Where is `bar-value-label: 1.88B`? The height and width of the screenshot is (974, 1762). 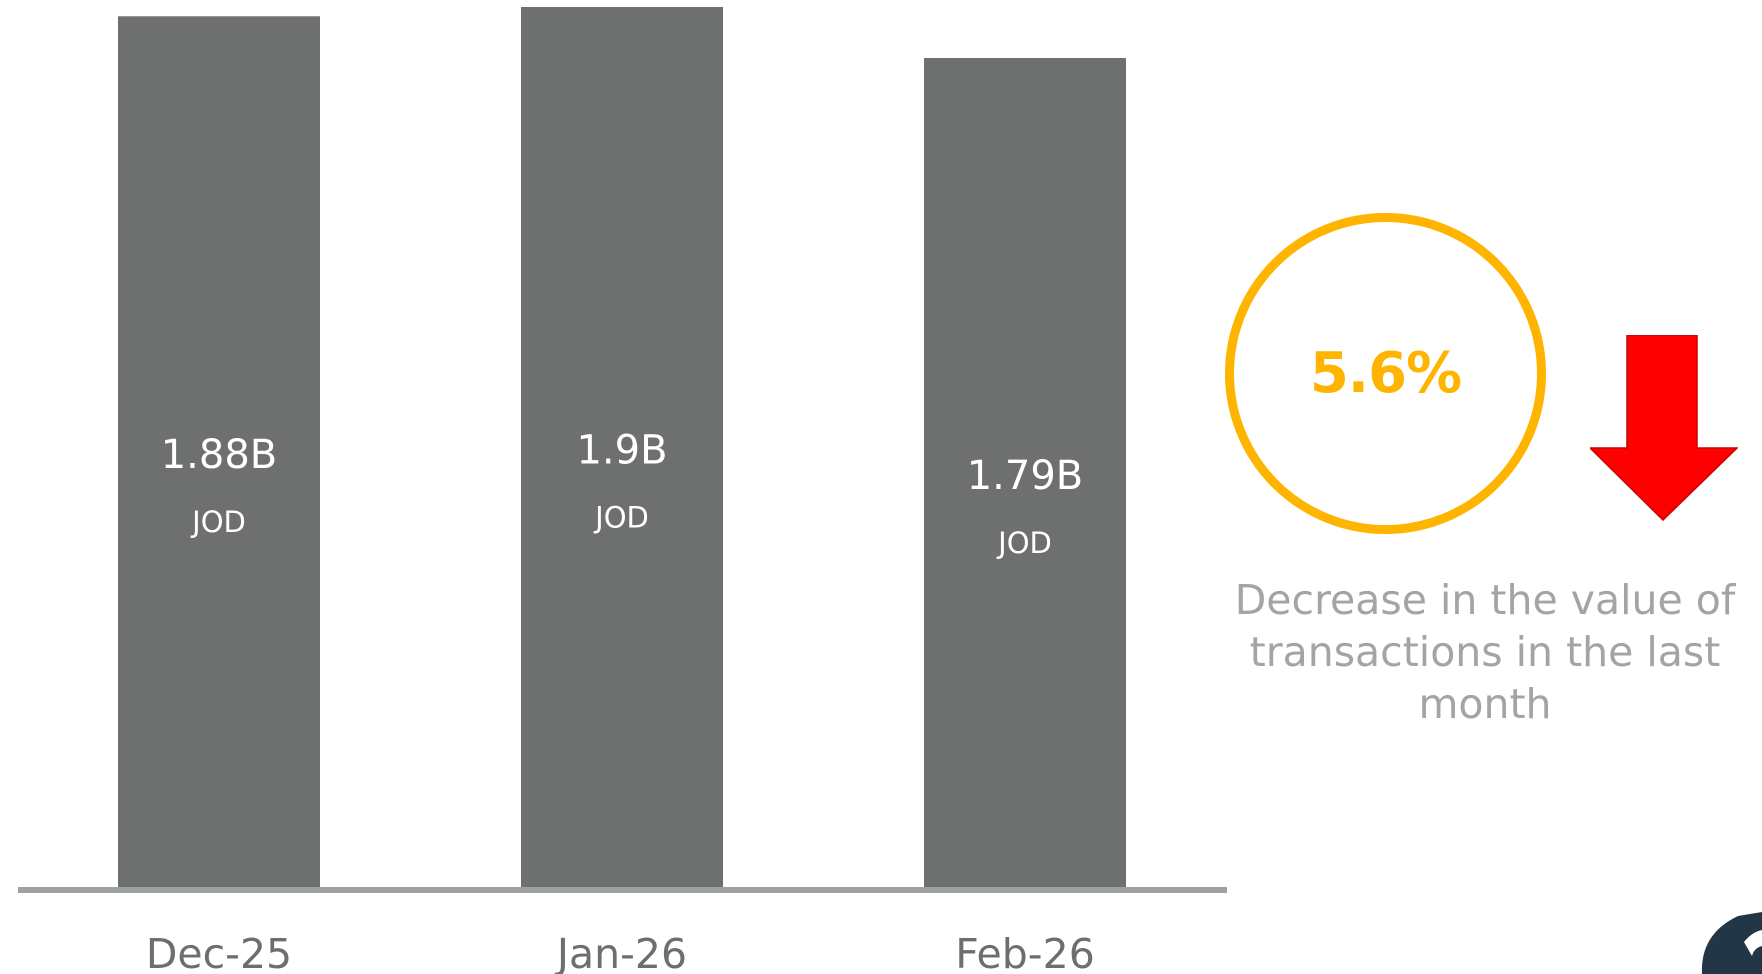
bar-value-label: 1.88B is located at coordinates (219, 455).